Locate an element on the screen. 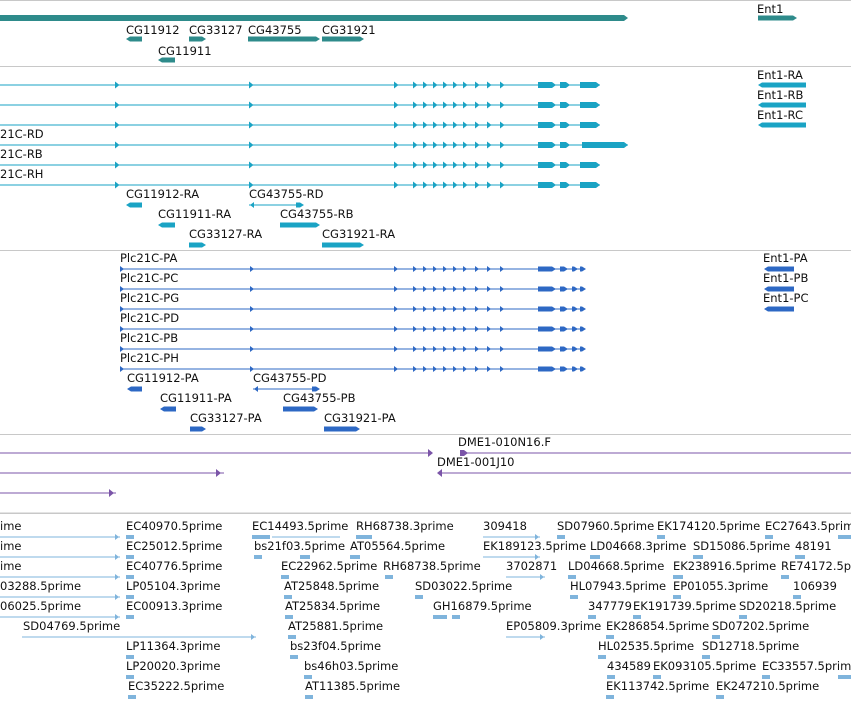 Image resolution: width=851 pixels, height=702 pixels. protein-label: CG11912-PA is located at coordinates (163, 378).